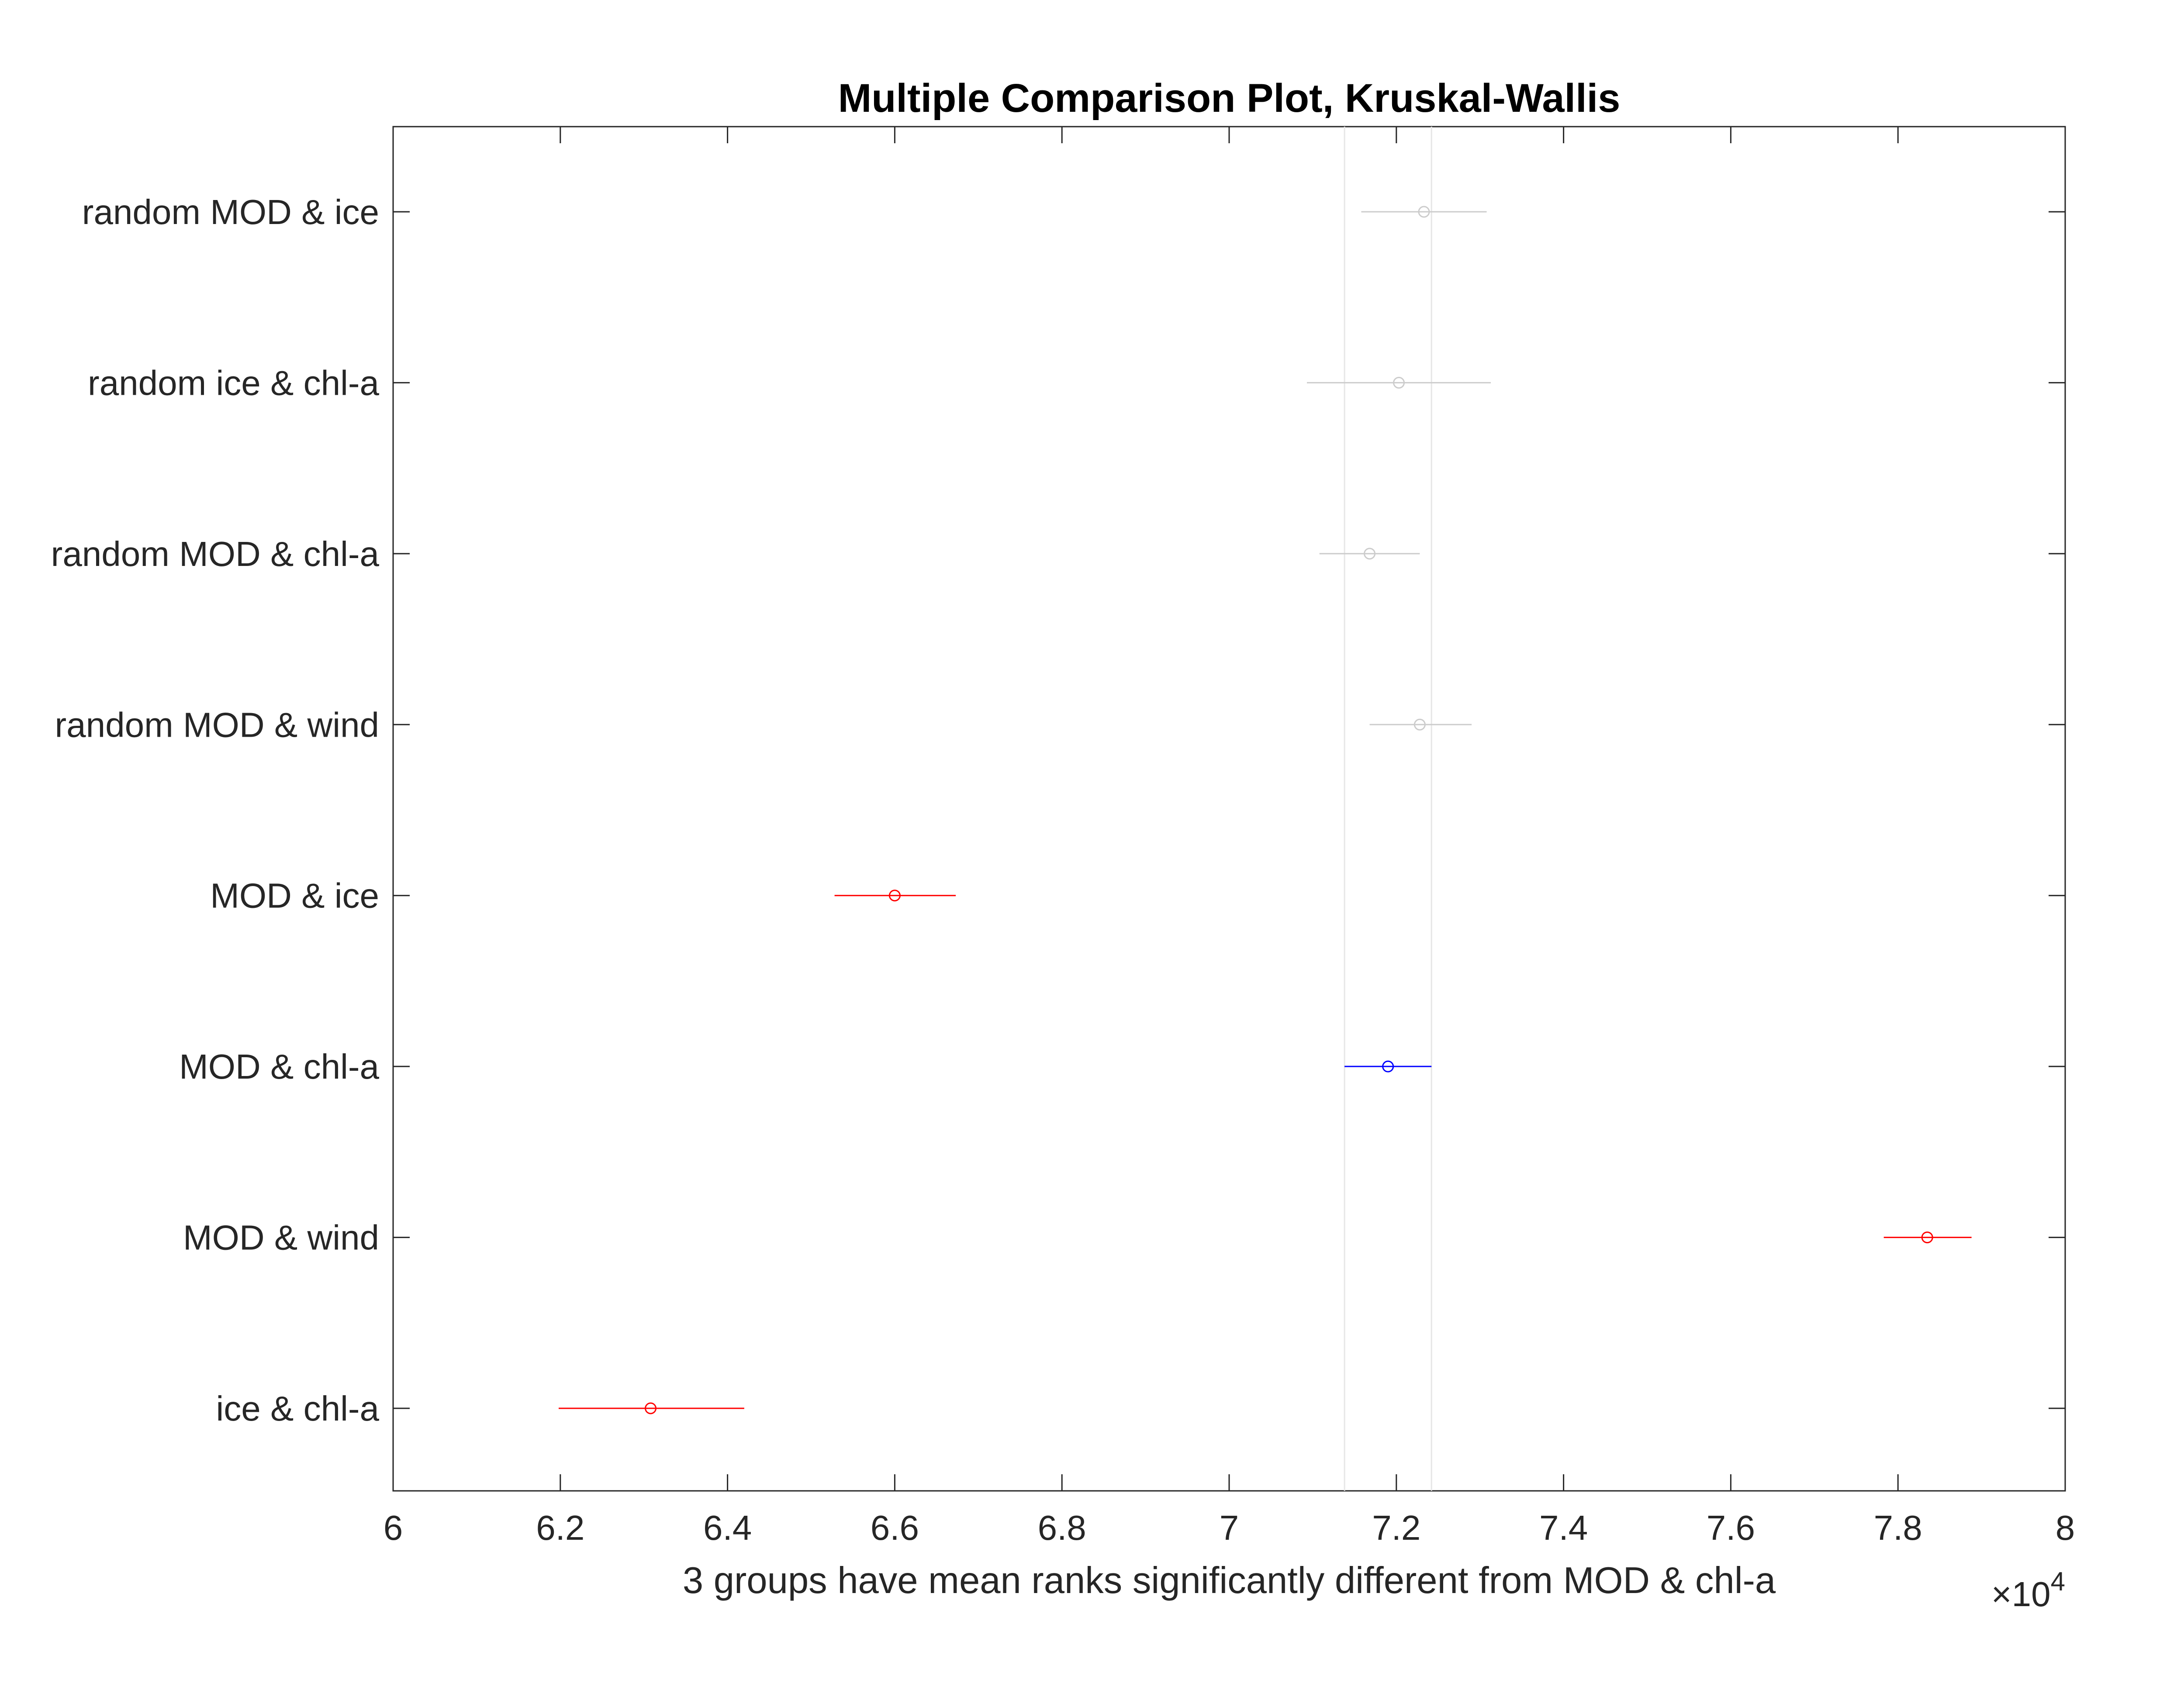 This screenshot has height=1683, width=2184. I want to click on x-tick-label-2: 6.4, so click(727, 1527).